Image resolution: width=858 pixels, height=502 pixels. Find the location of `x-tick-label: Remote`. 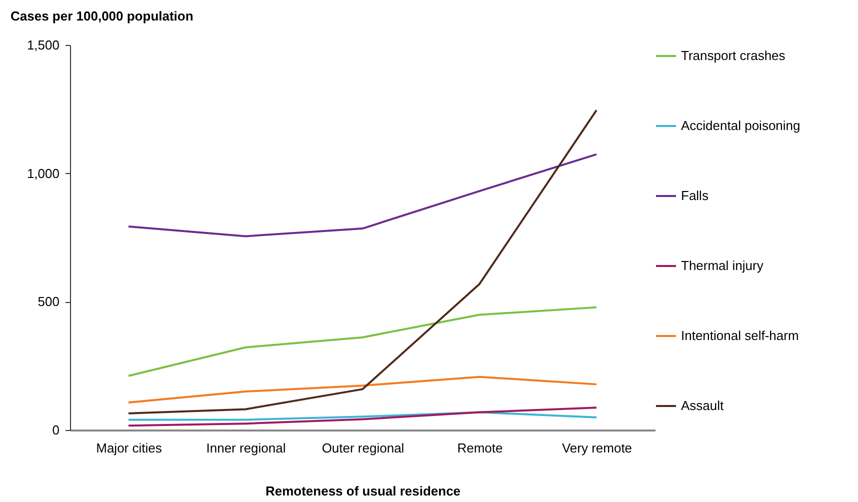

x-tick-label: Remote is located at coordinates (480, 448).